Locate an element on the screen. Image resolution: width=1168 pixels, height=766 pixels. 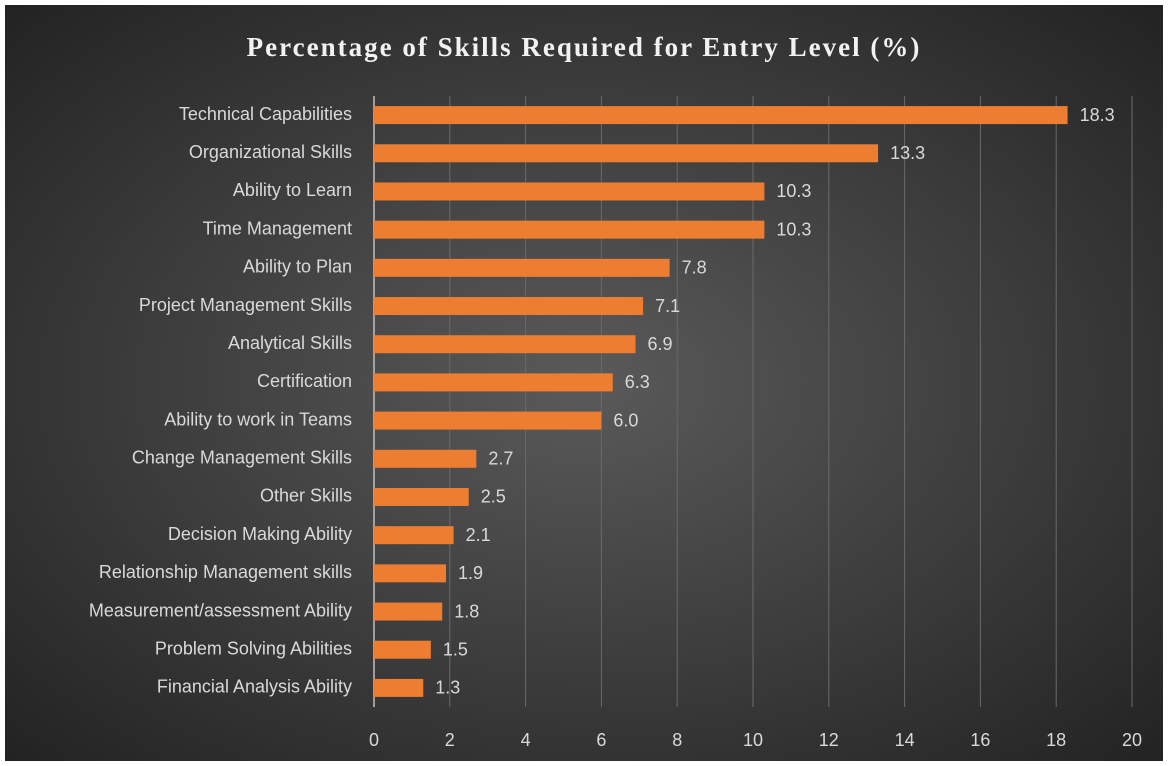
data-label: 2.1 is located at coordinates (478, 535).